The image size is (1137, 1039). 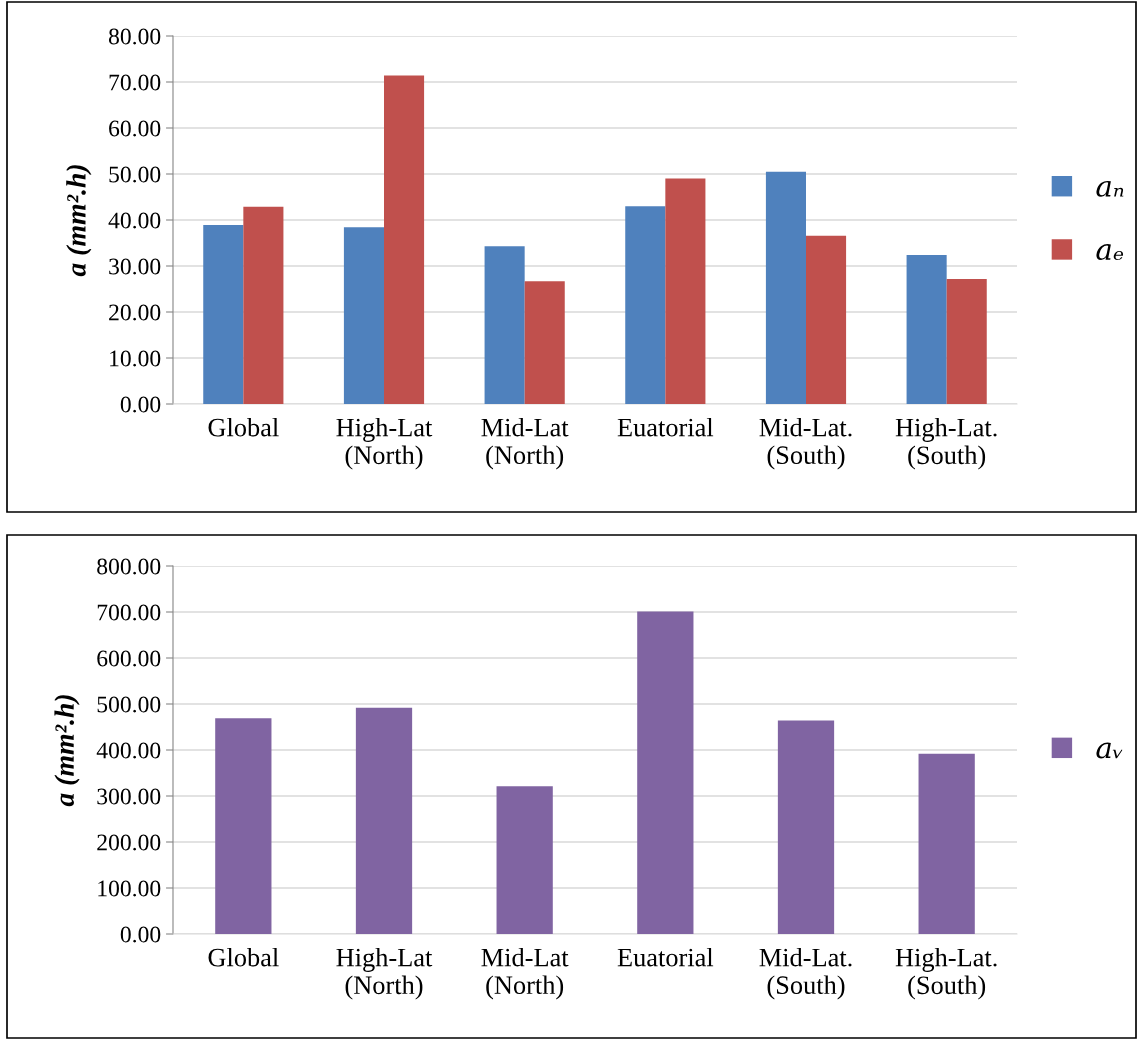 What do you see at coordinates (135, 174) in the screenshot?
I see `y-tick-label: 50.00` at bounding box center [135, 174].